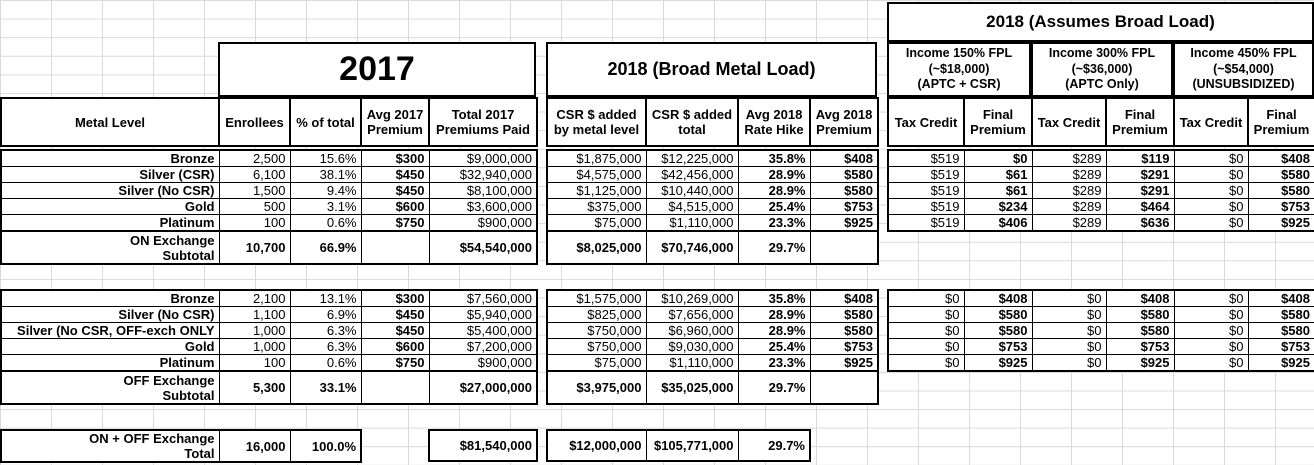  I want to click on final-premium-300-cell: $753, so click(1140, 346).